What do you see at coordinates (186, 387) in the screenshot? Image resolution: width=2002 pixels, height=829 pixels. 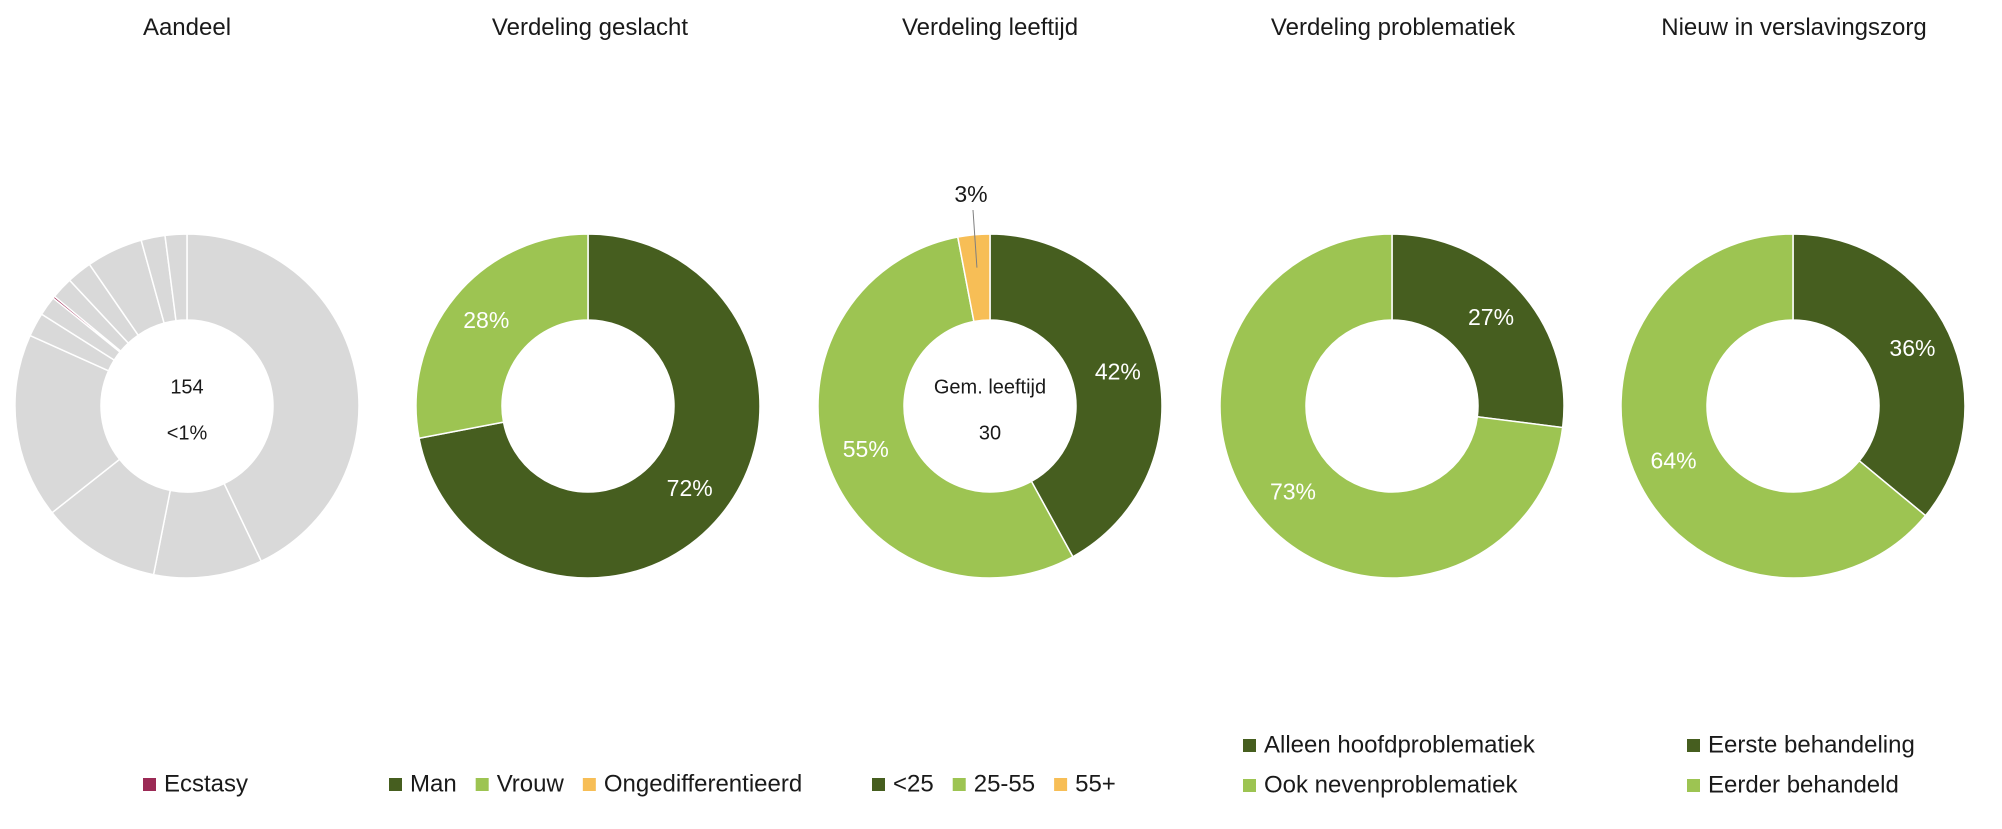 I see `center-text: 154` at bounding box center [186, 387].